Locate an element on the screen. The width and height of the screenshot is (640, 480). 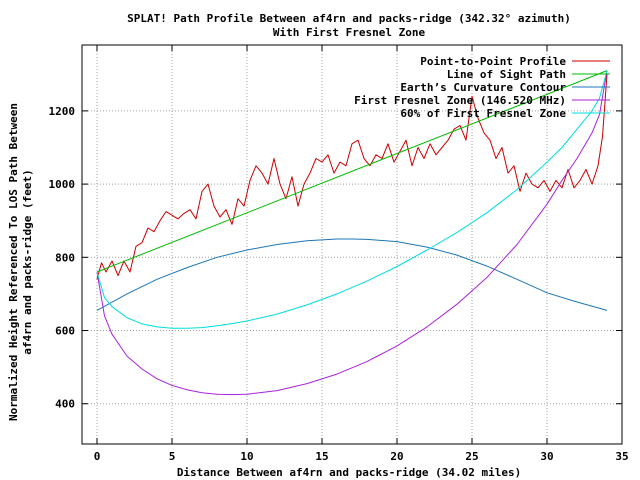
x-tick-label: 20 is located at coordinates (396, 456).